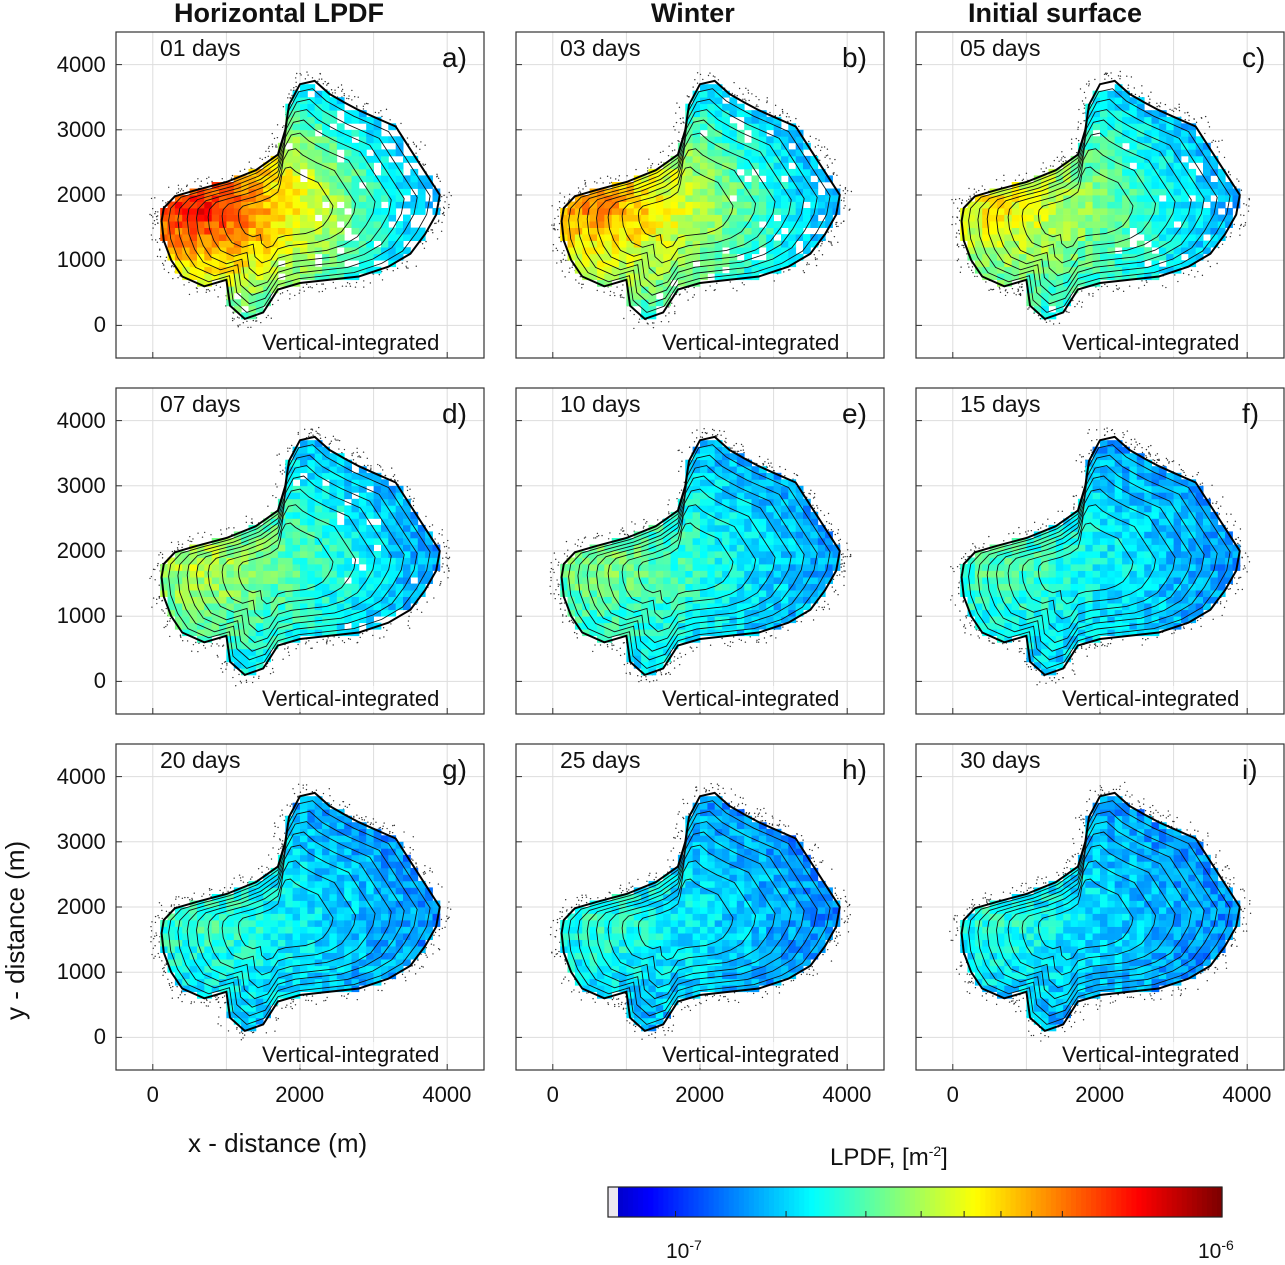 The width and height of the screenshot is (1285, 1265). I want to click on depth-contour, so click(1089, 206).